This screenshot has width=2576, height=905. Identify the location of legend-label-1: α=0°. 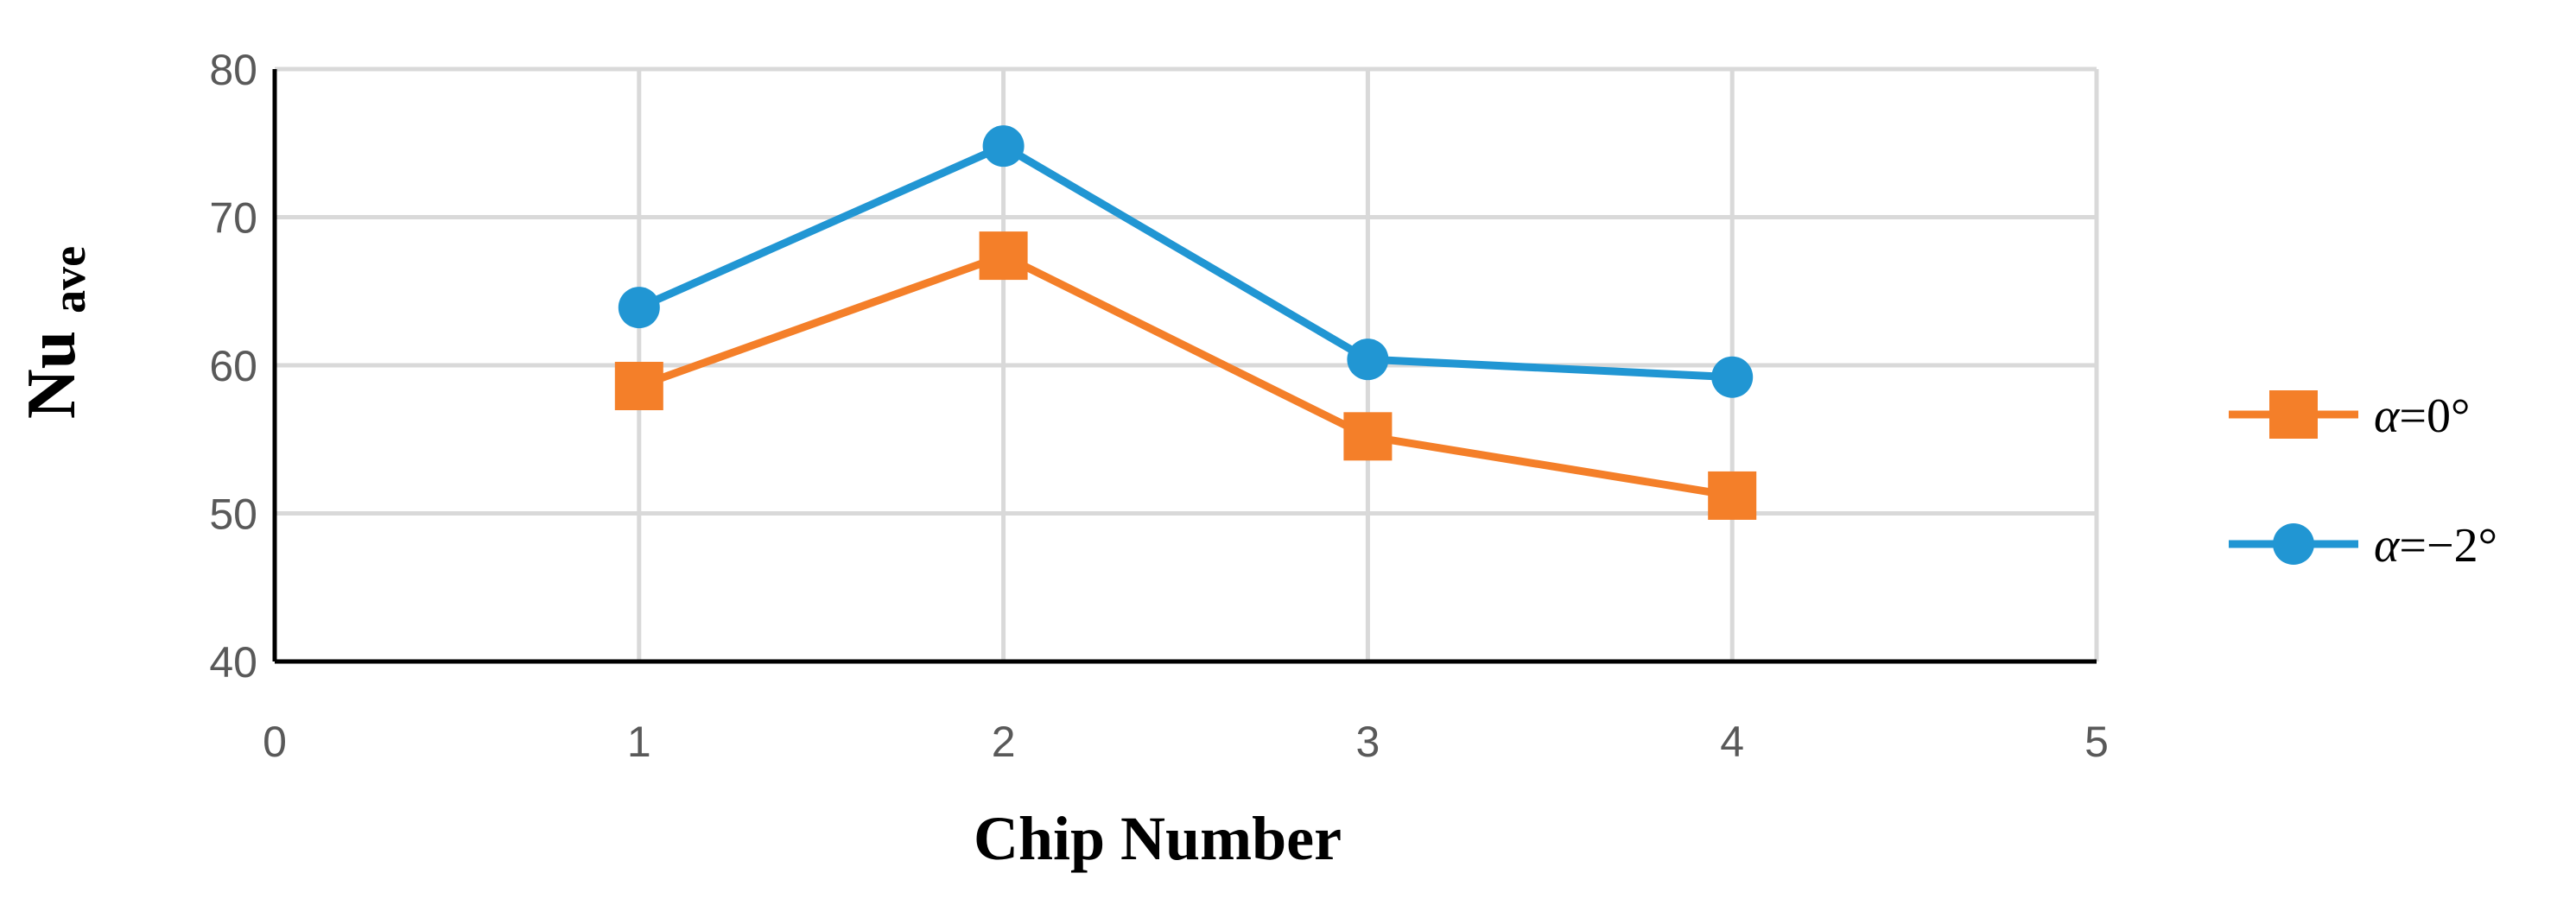
(2422, 416).